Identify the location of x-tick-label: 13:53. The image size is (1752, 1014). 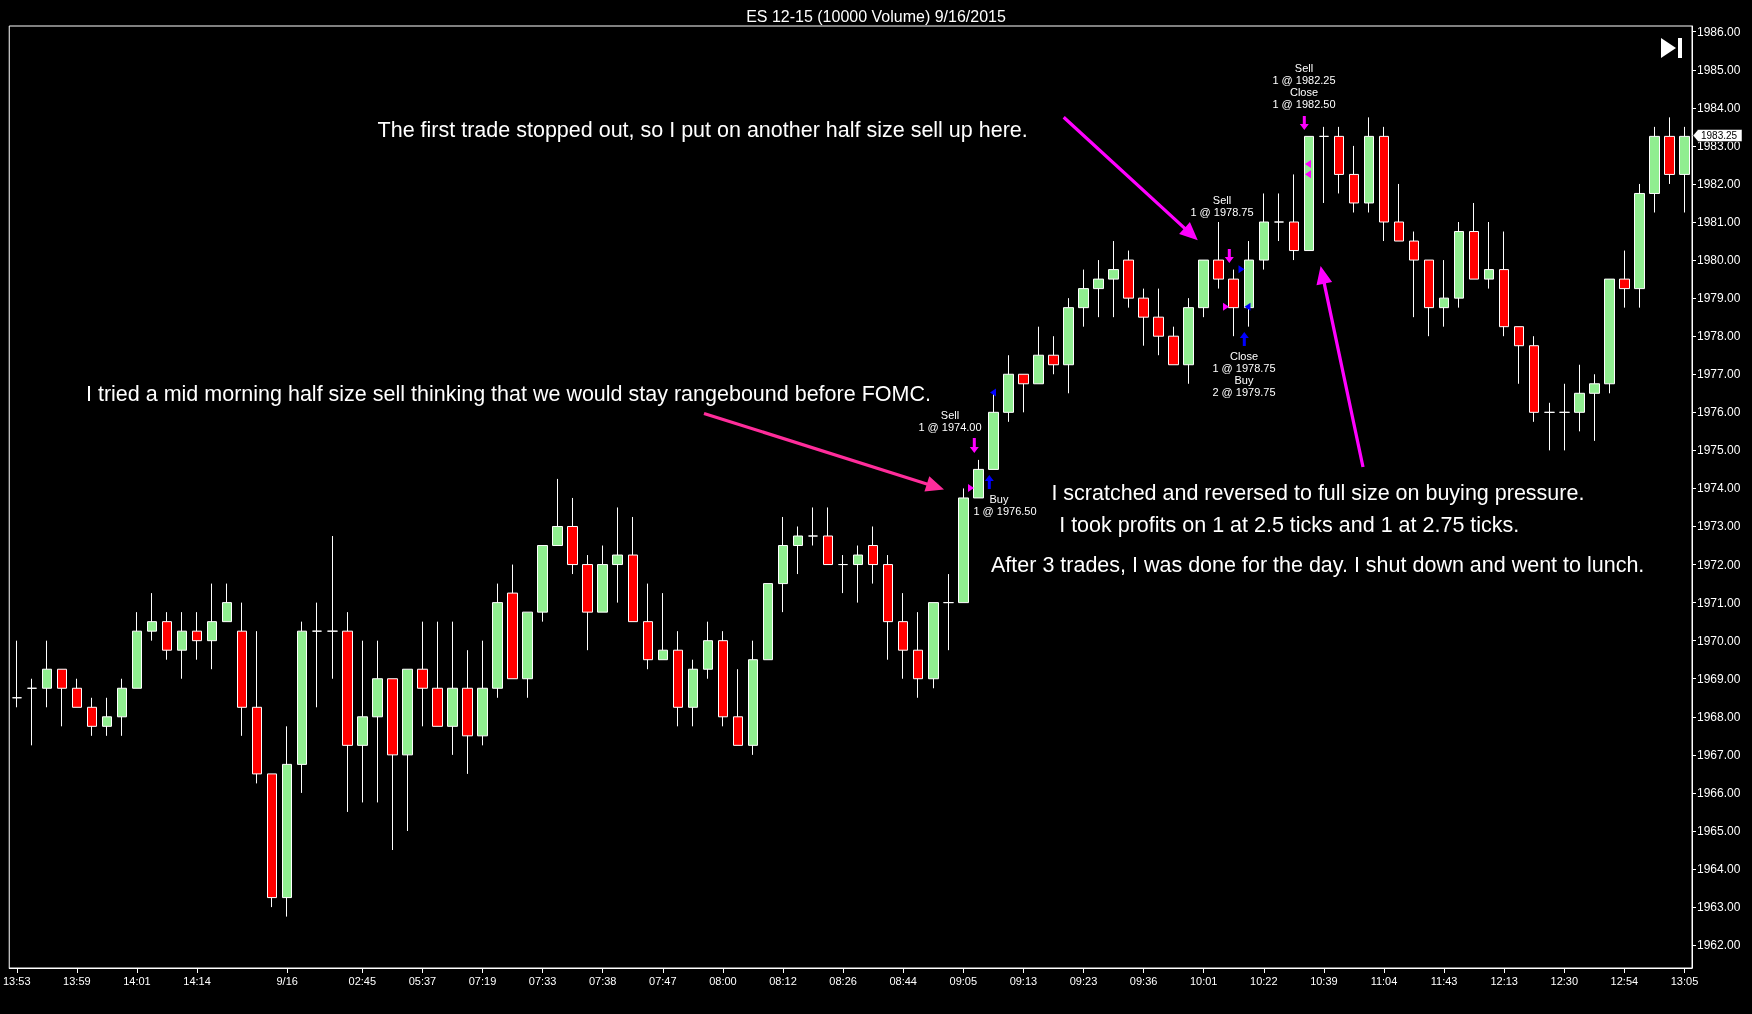
(16, 980).